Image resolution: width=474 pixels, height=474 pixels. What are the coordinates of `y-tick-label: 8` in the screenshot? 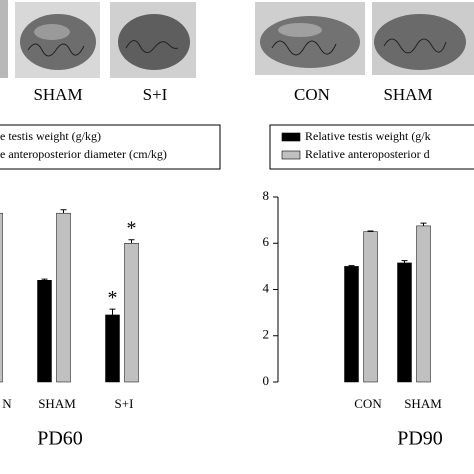 It's located at (266, 195).